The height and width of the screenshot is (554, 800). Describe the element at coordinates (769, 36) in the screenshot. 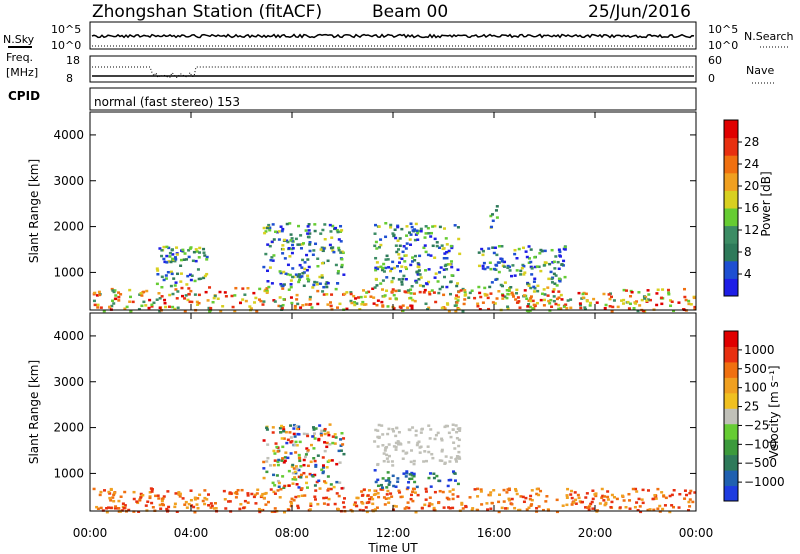

I see `nsearch-label: N.Search` at that location.